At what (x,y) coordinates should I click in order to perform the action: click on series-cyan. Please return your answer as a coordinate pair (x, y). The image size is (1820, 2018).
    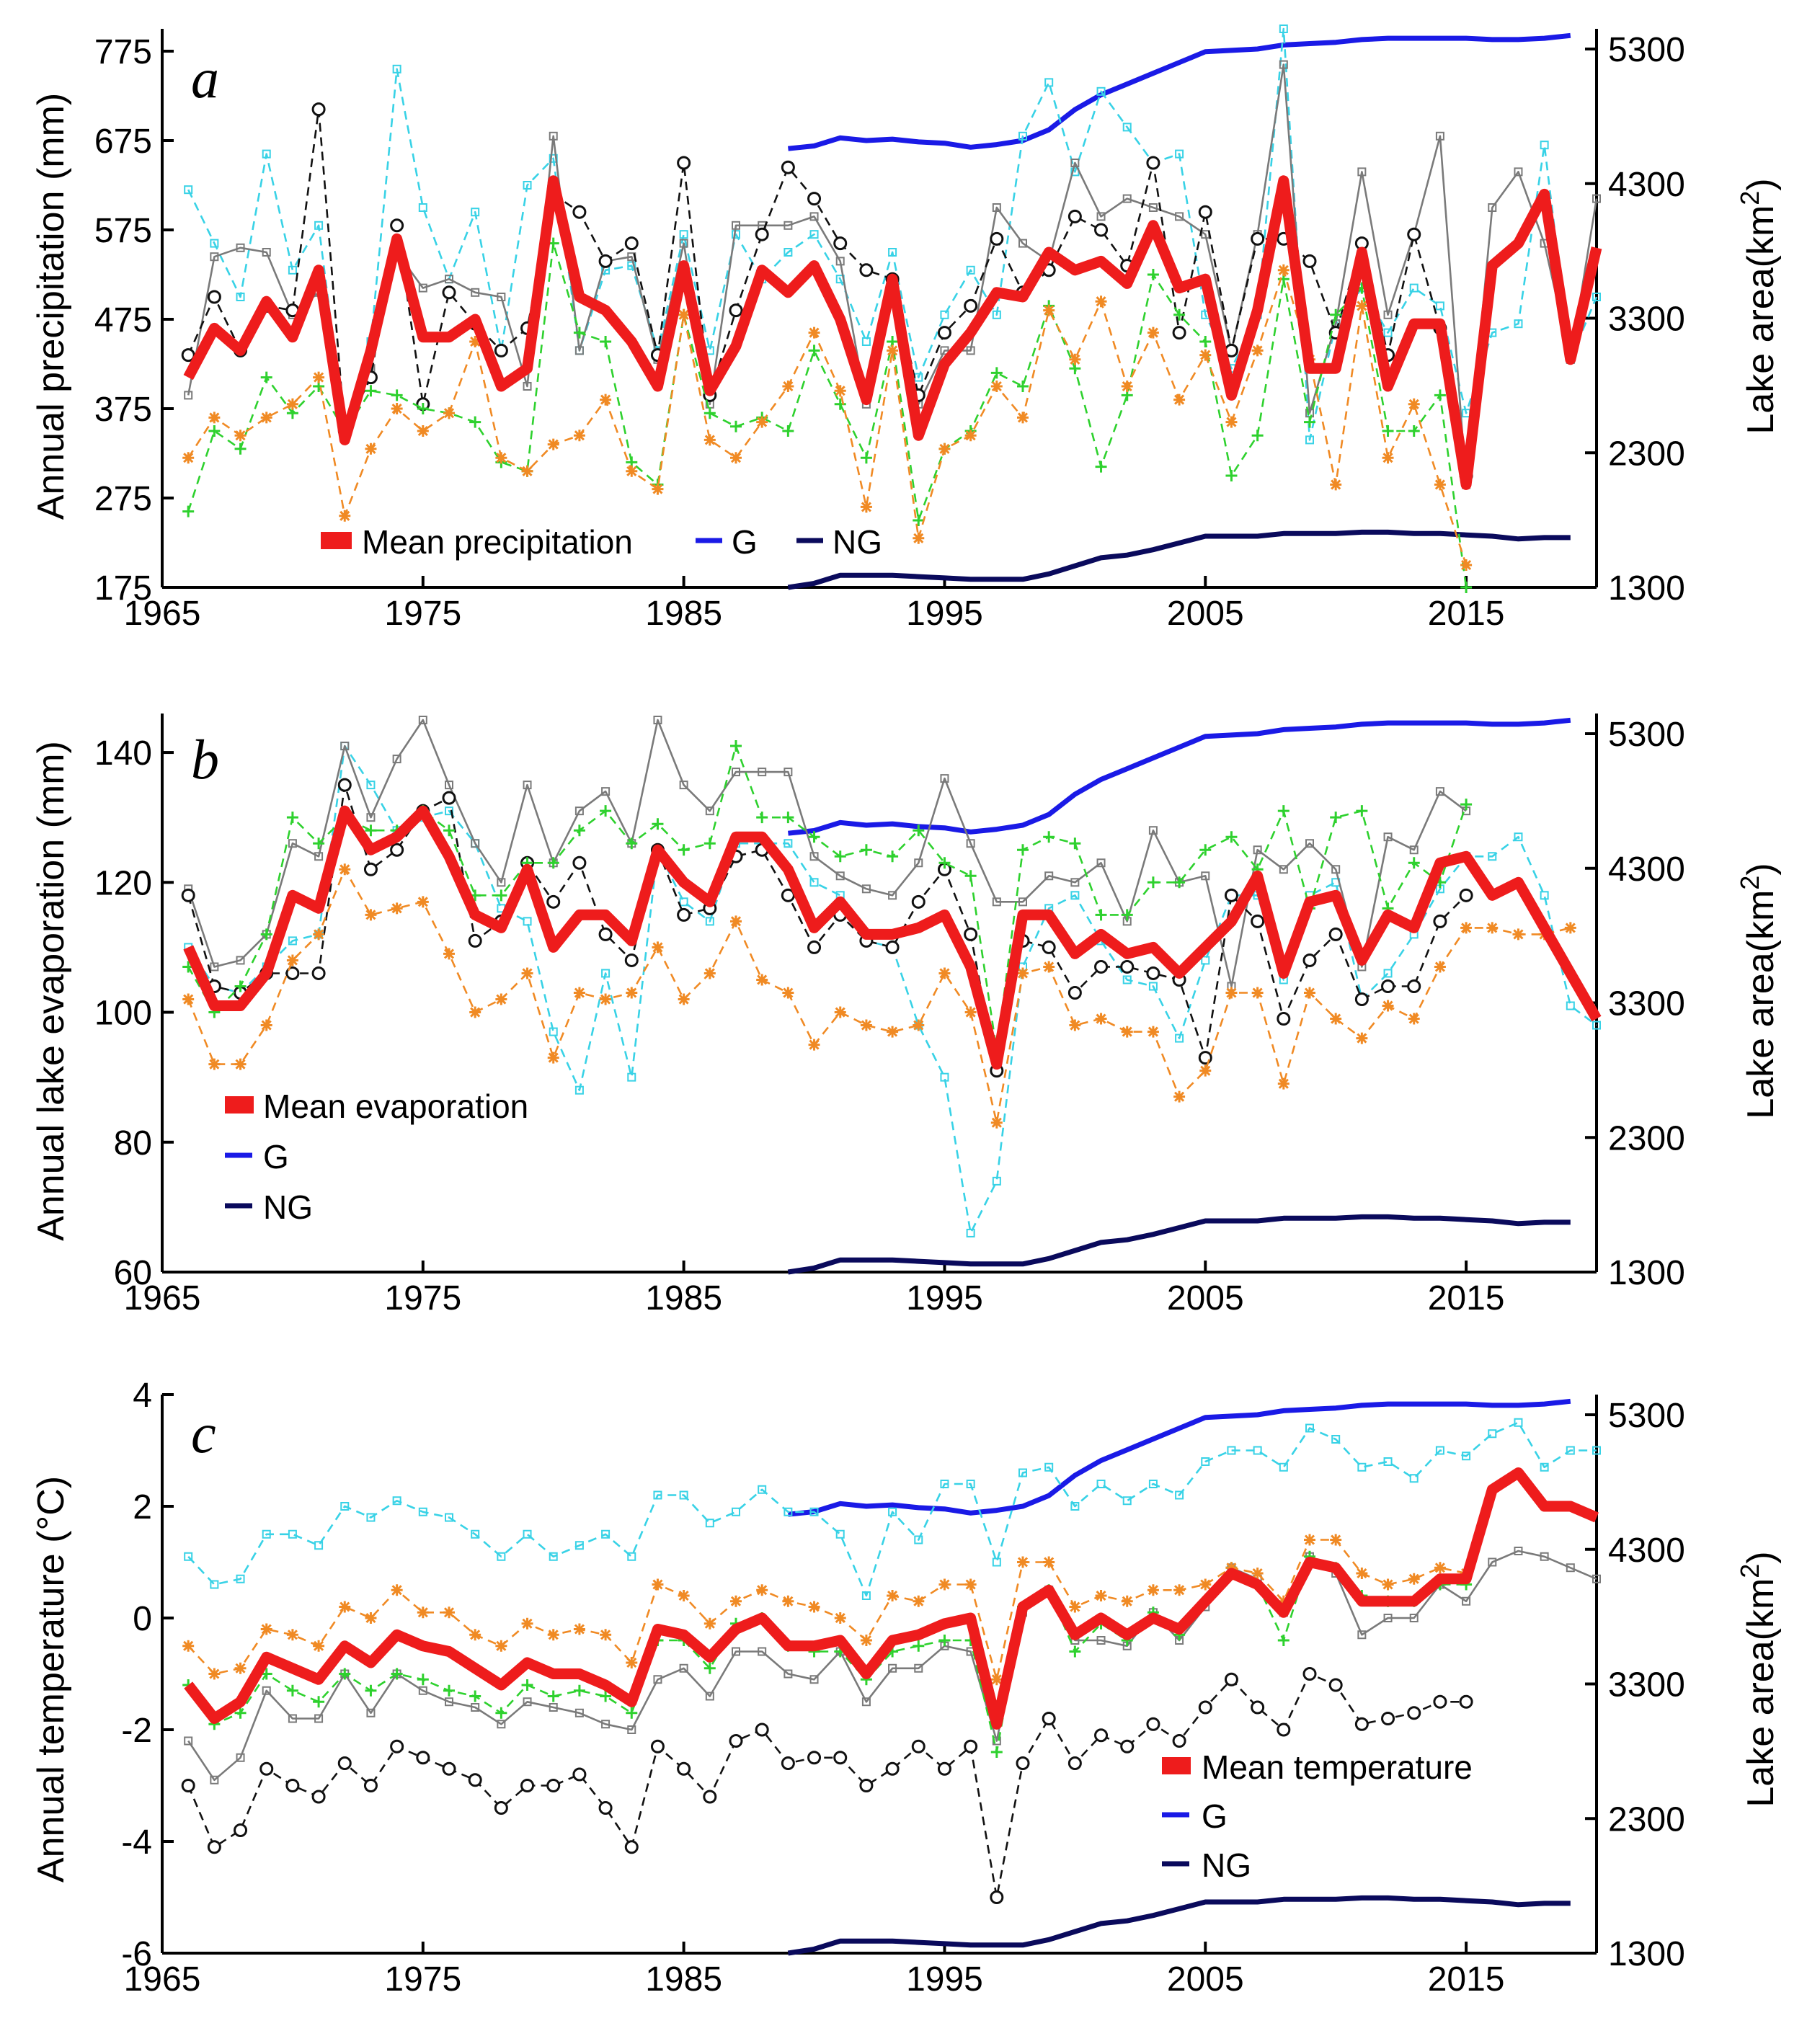
    Looking at the image, I should click on (892, 1509).